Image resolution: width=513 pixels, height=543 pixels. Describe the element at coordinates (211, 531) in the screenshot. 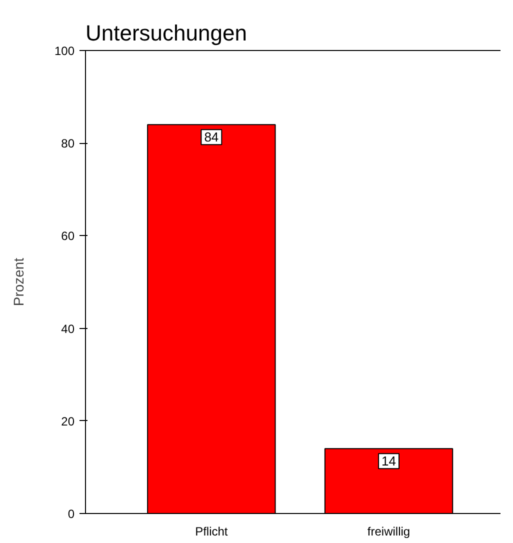

I see `x-tick-label: Pflicht` at that location.